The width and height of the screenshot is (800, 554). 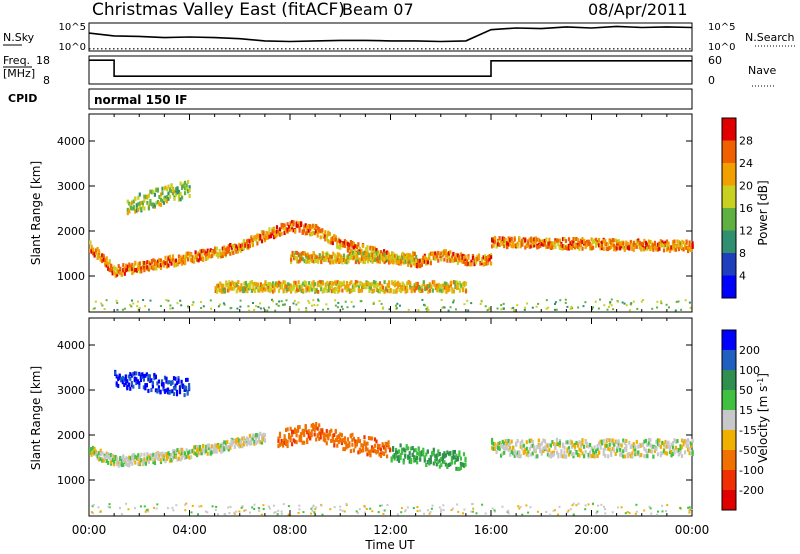 I want to click on time-tick-label: 04:00, so click(x=189, y=530).